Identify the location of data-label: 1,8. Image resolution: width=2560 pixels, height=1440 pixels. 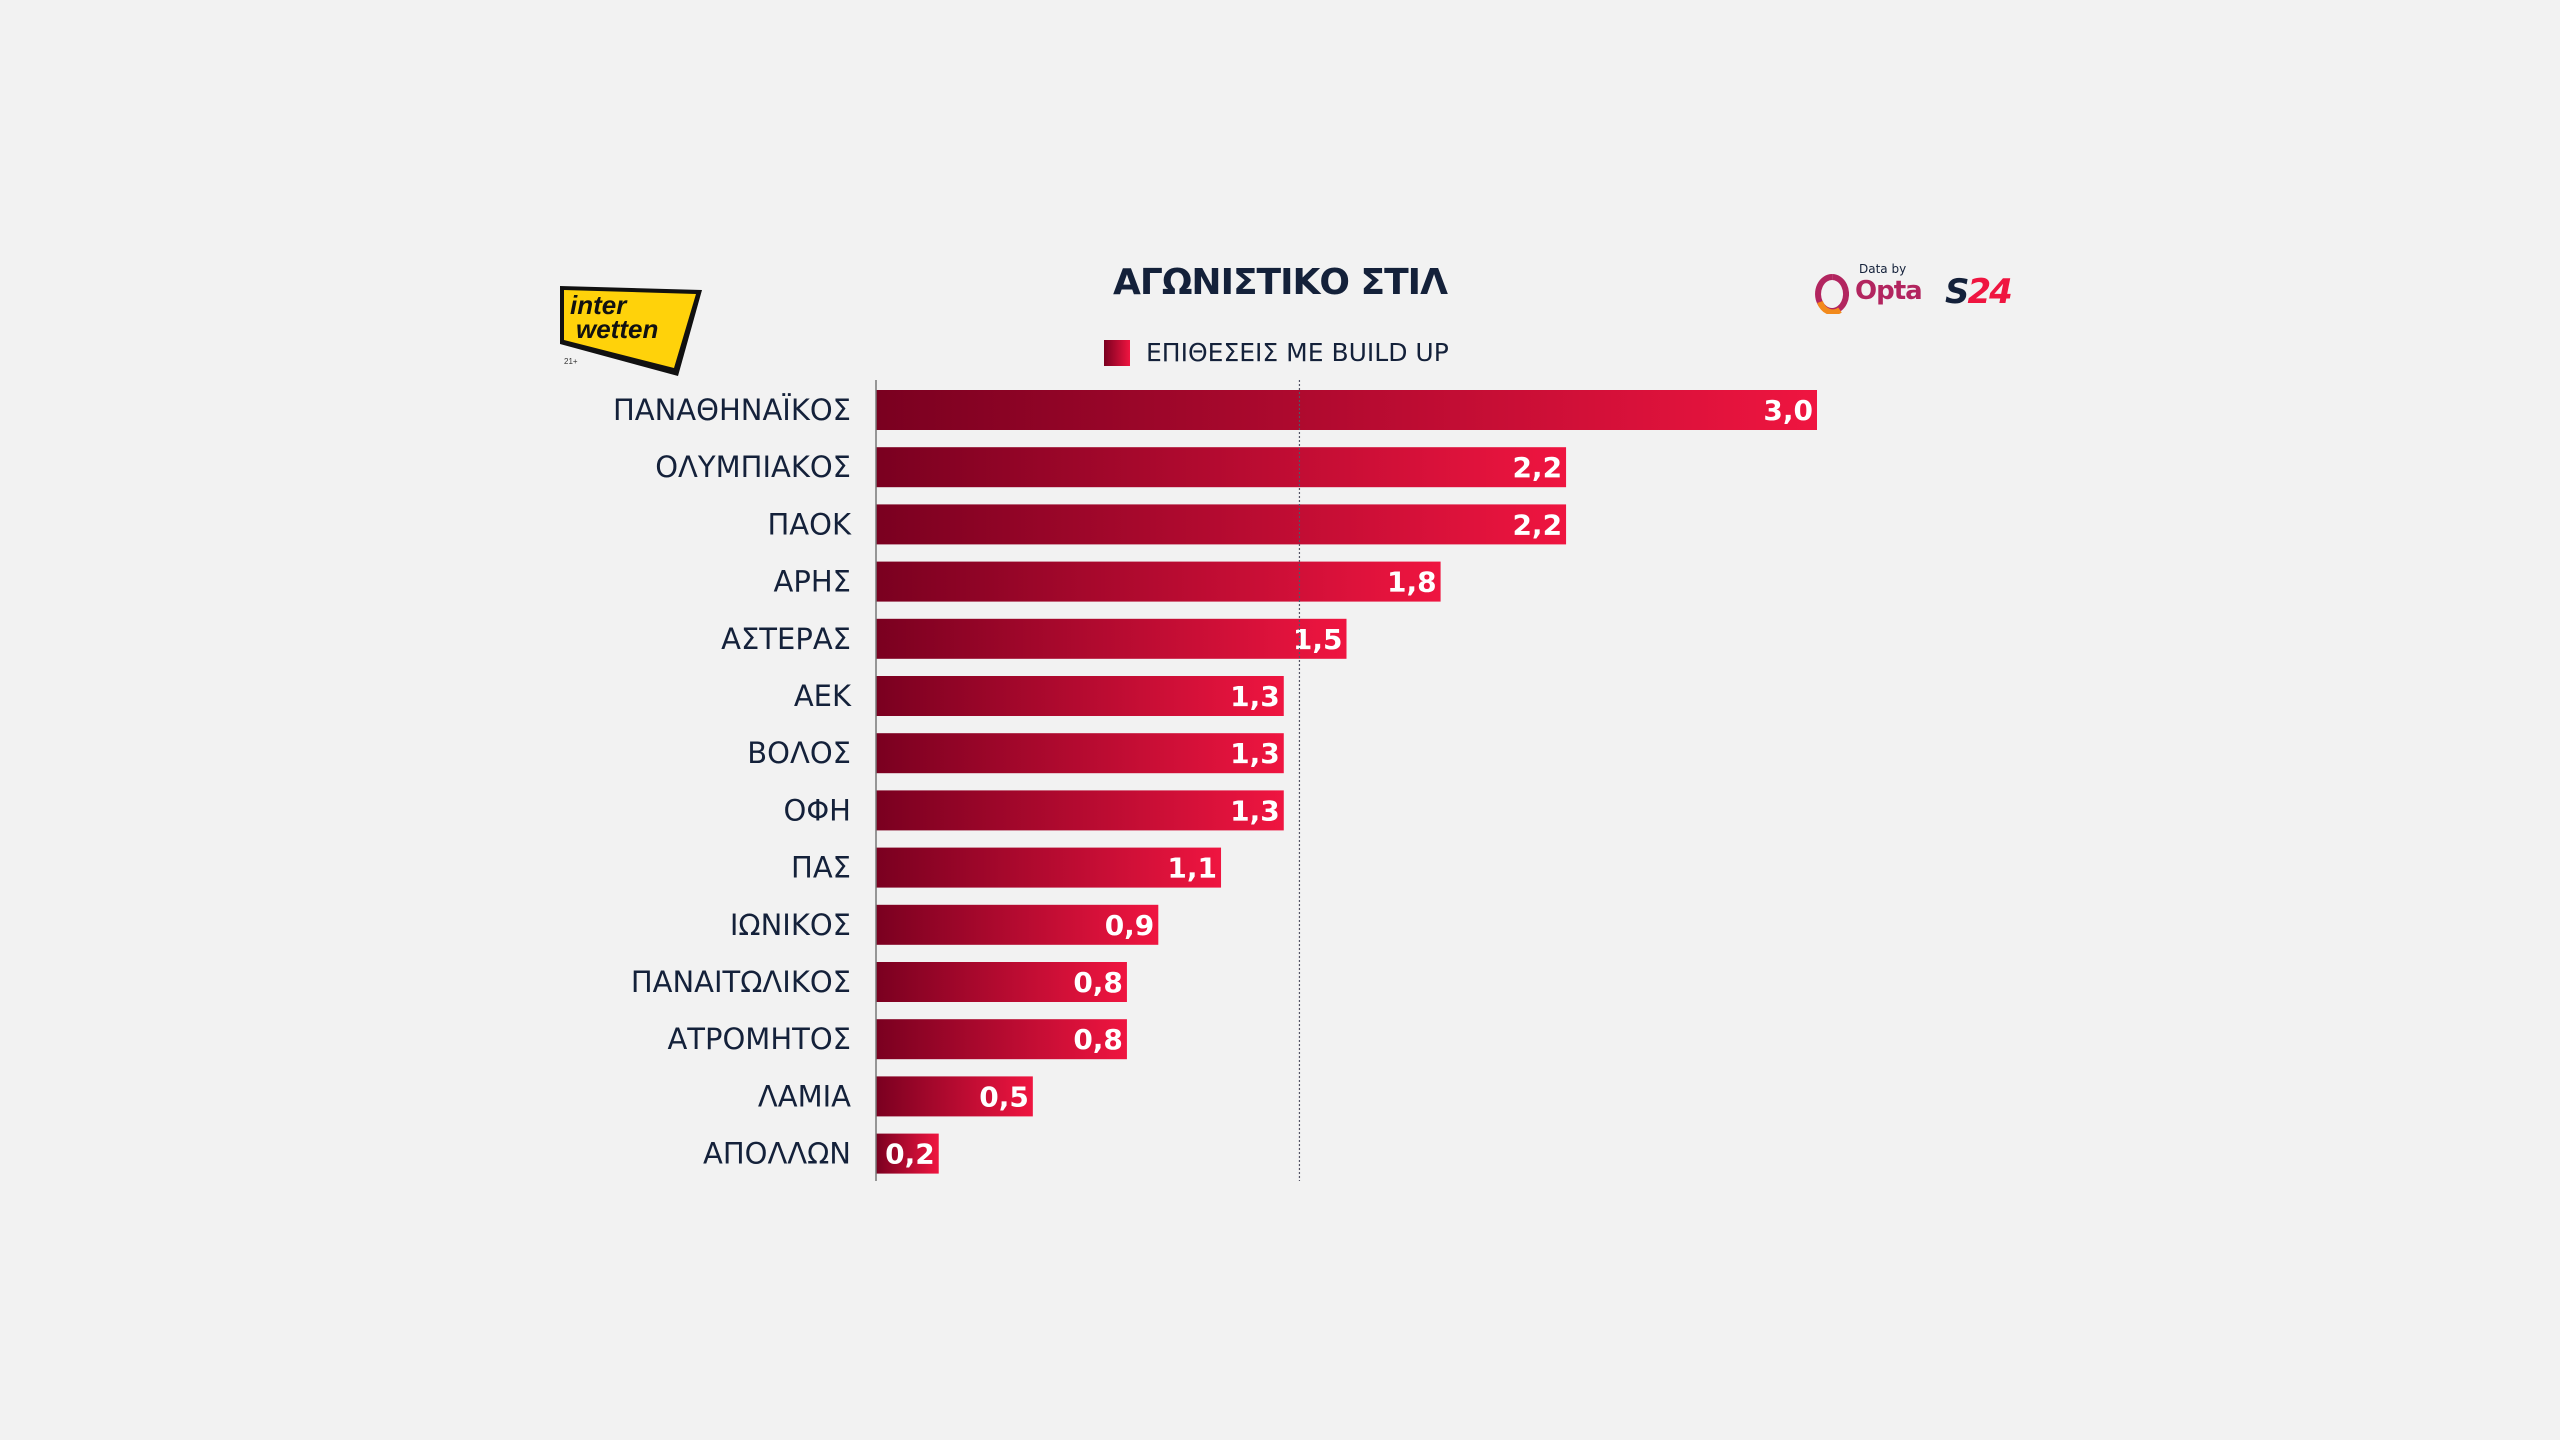
(1412, 582).